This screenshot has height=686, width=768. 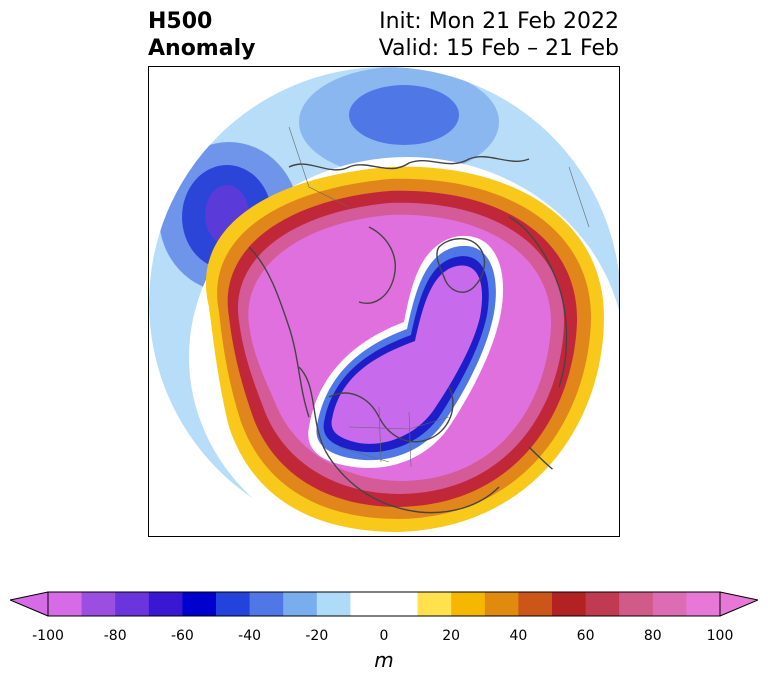 What do you see at coordinates (48, 636) in the screenshot?
I see `colorbar-tick-label: -100` at bounding box center [48, 636].